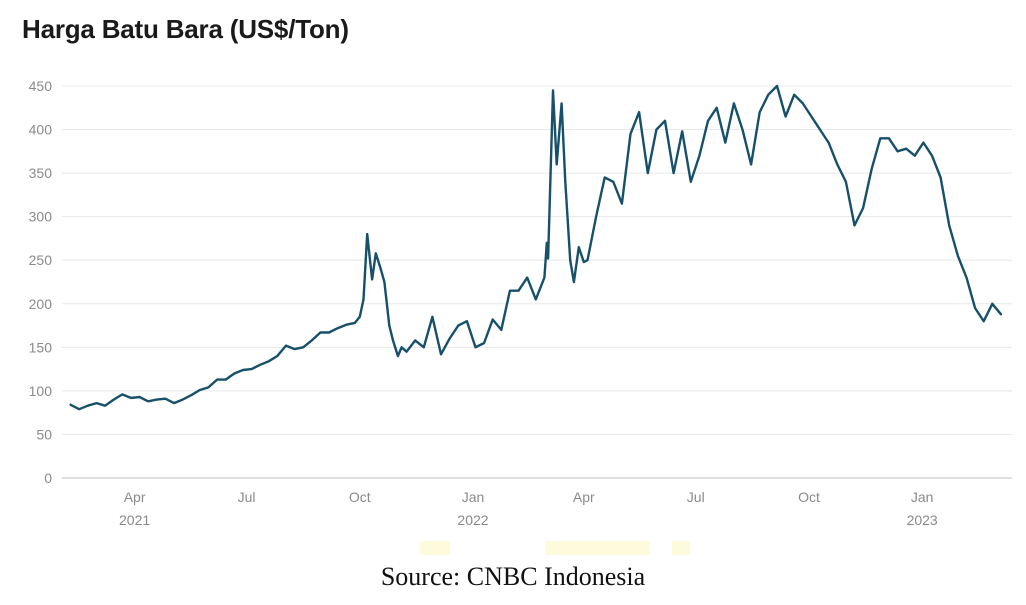 The width and height of the screenshot is (1026, 605). Describe the element at coordinates (360, 497) in the screenshot. I see `x-tick-label: Oct` at that location.